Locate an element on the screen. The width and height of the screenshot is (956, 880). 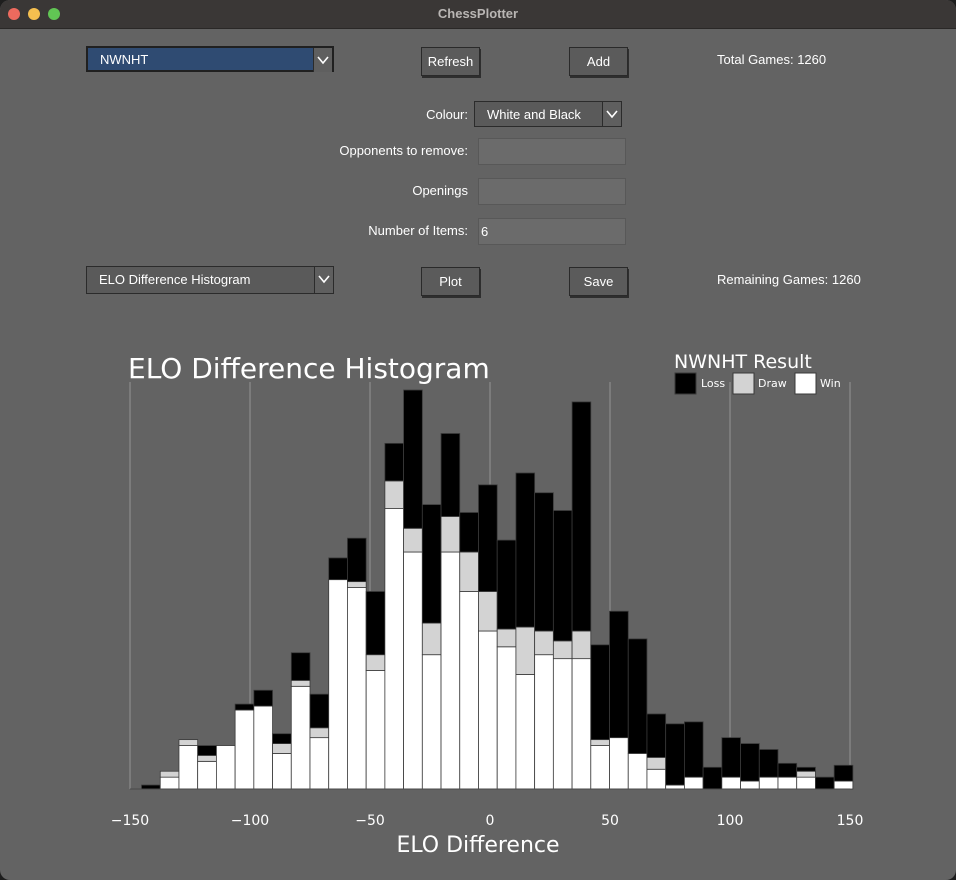
save-button: Save is located at coordinates (598, 281).